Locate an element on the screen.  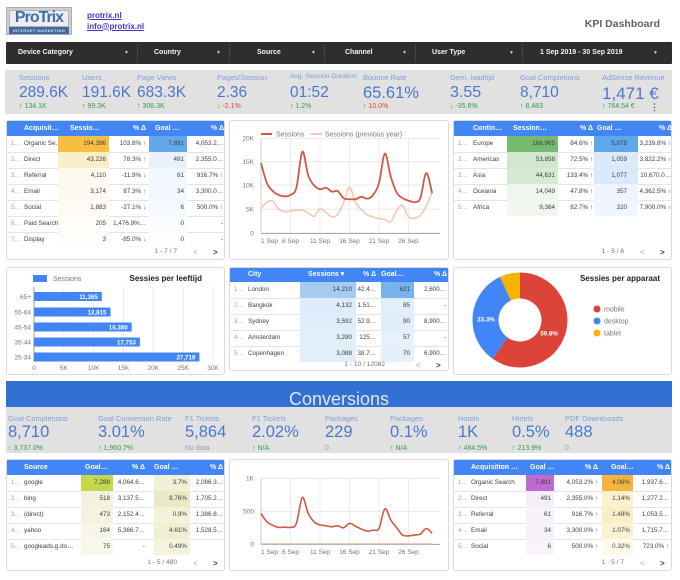
svg-text: 16,380 is located at coordinates (118, 328).